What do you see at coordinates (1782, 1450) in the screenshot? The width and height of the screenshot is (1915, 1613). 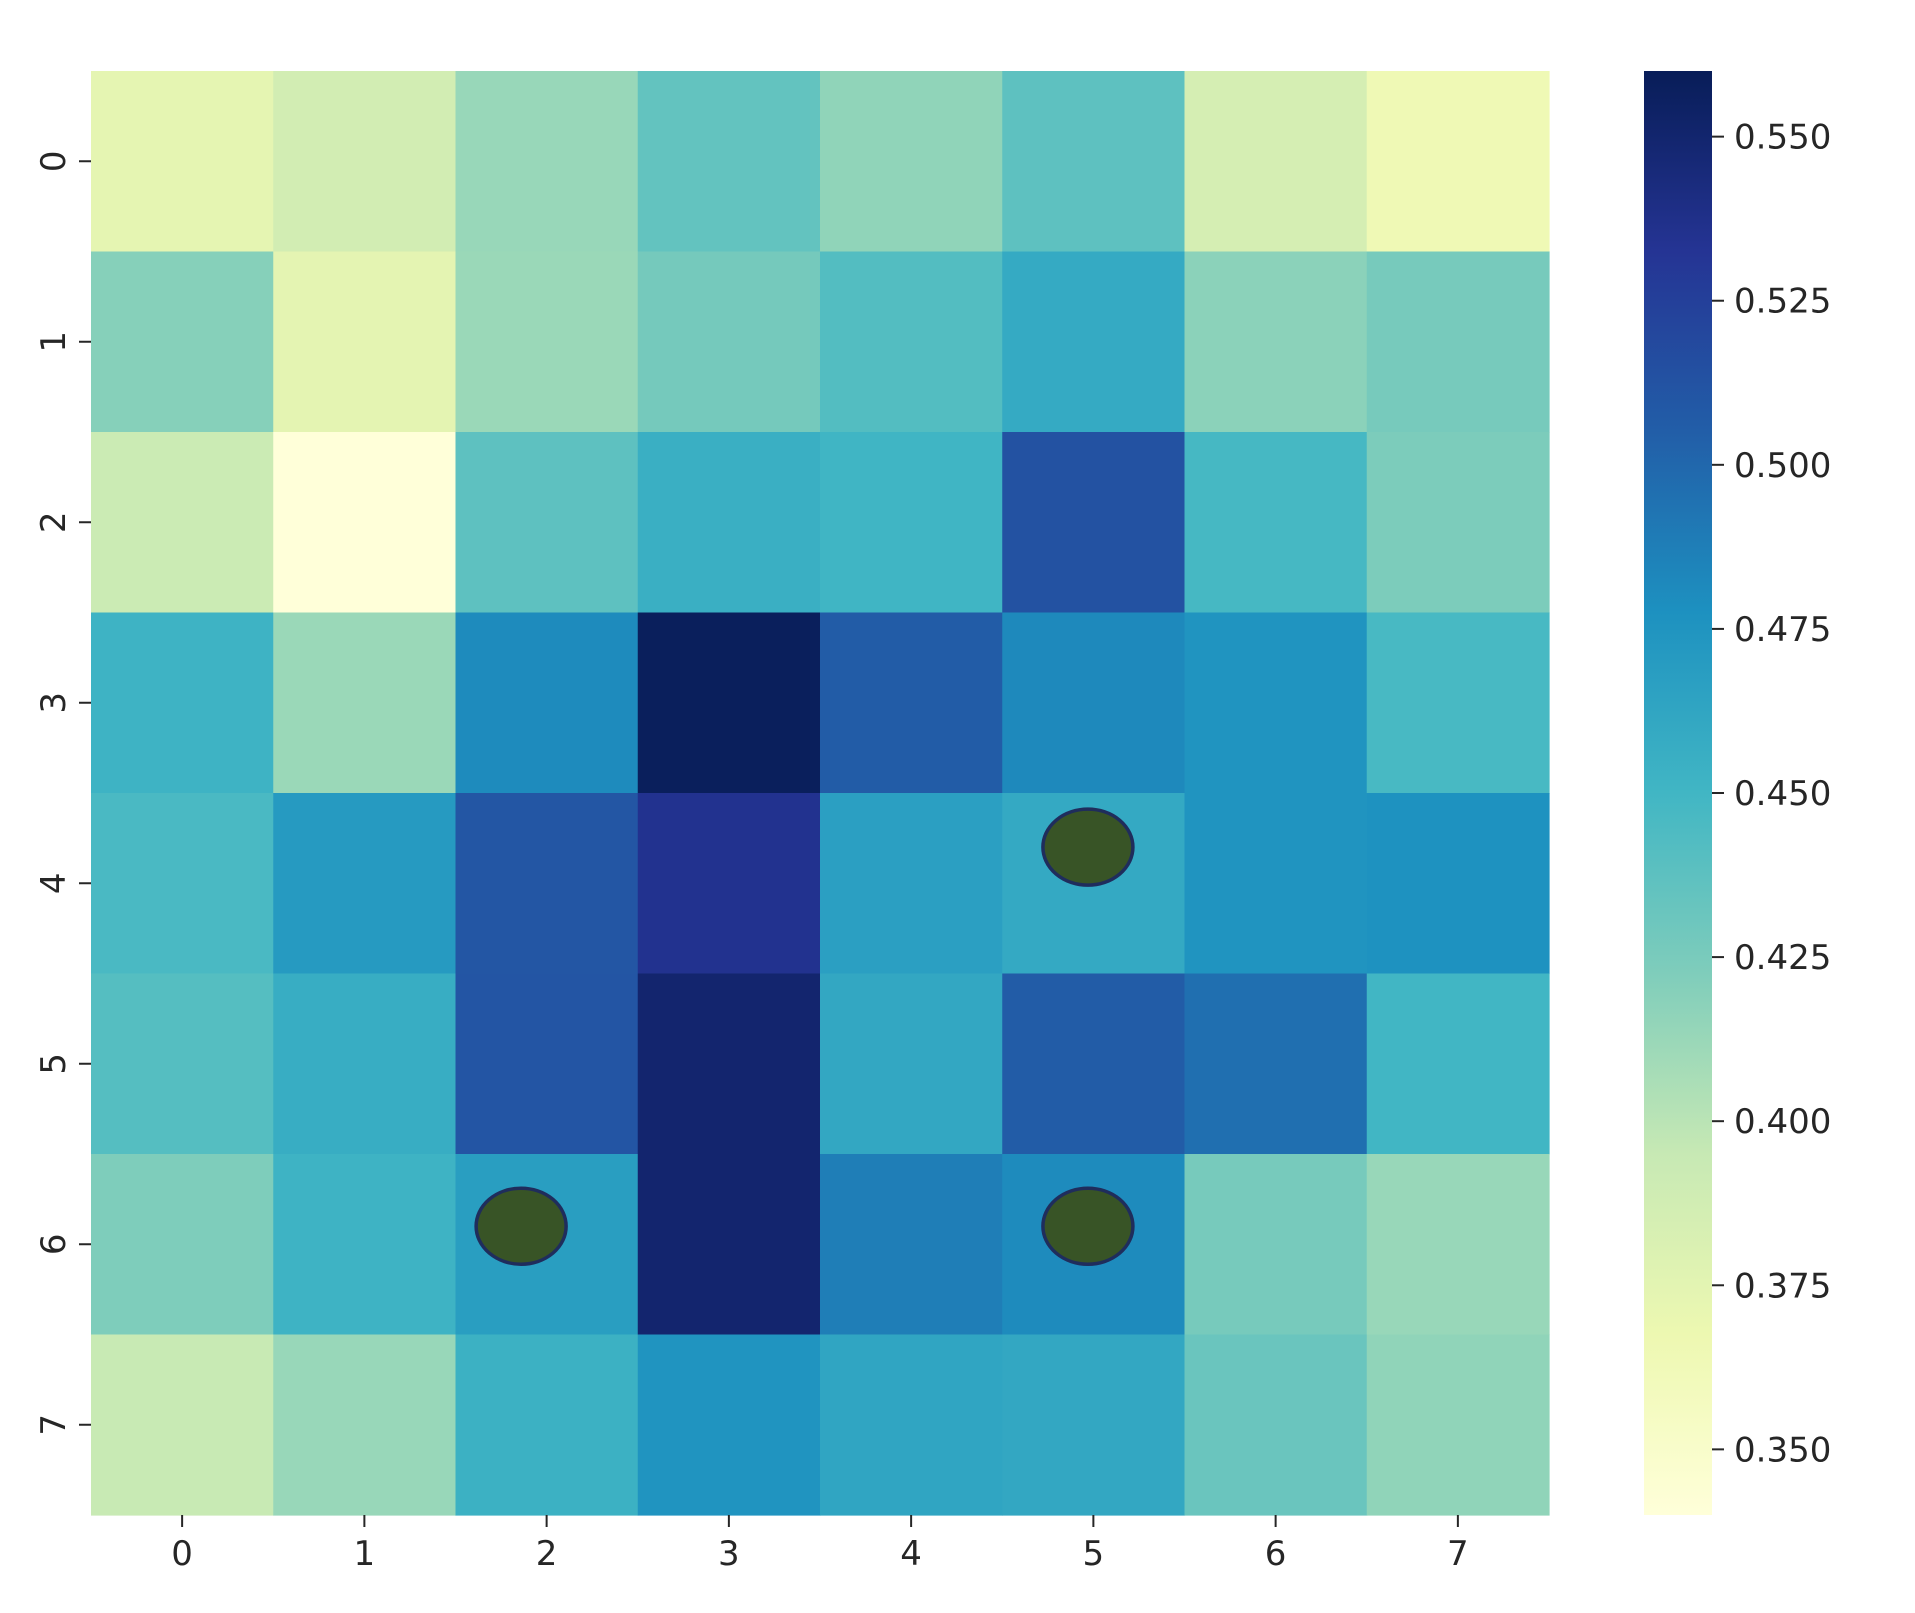 I see `colorbar-tick-label: 0.350` at bounding box center [1782, 1450].